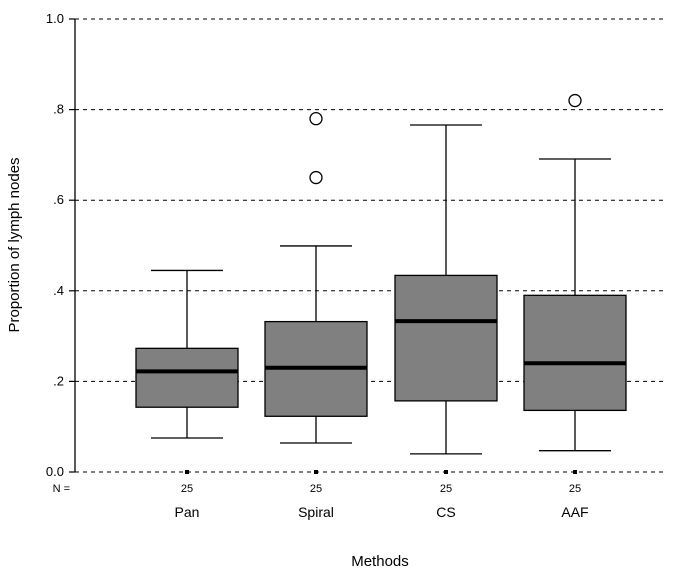  Describe the element at coordinates (316, 278) in the screenshot. I see `box-spiral` at that location.